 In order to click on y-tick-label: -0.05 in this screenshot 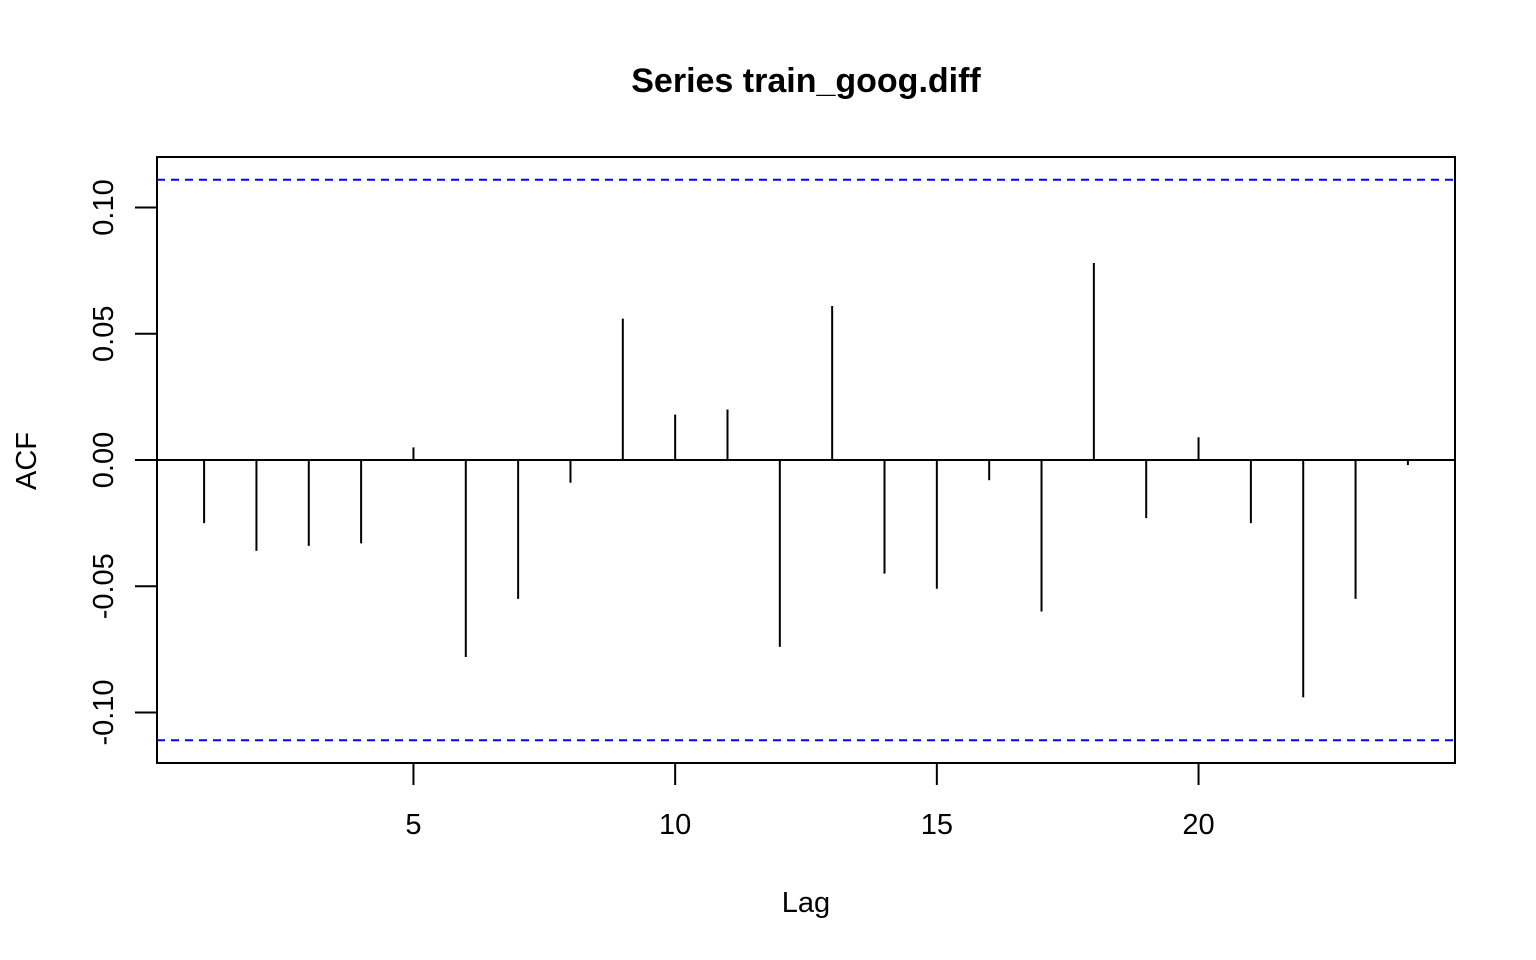, I will do `click(104, 586)`.